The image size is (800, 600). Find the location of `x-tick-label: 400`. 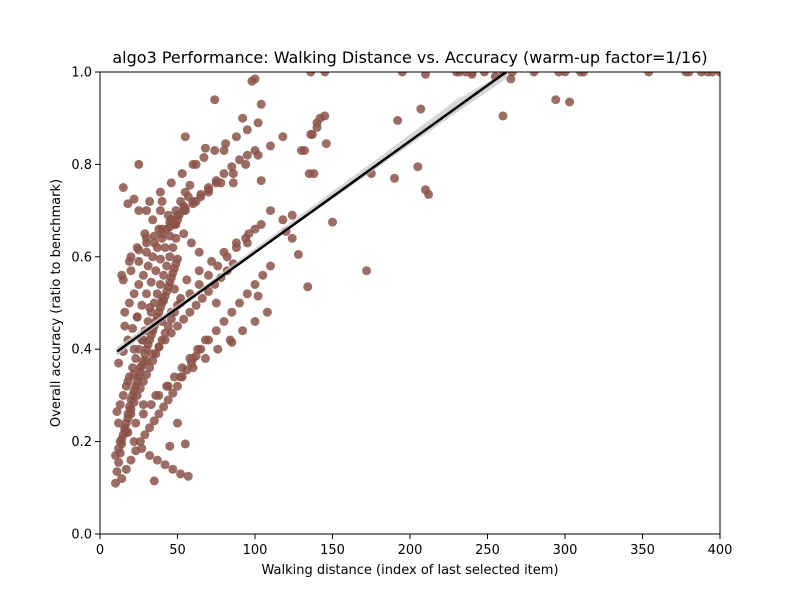

x-tick-label: 400 is located at coordinates (720, 550).